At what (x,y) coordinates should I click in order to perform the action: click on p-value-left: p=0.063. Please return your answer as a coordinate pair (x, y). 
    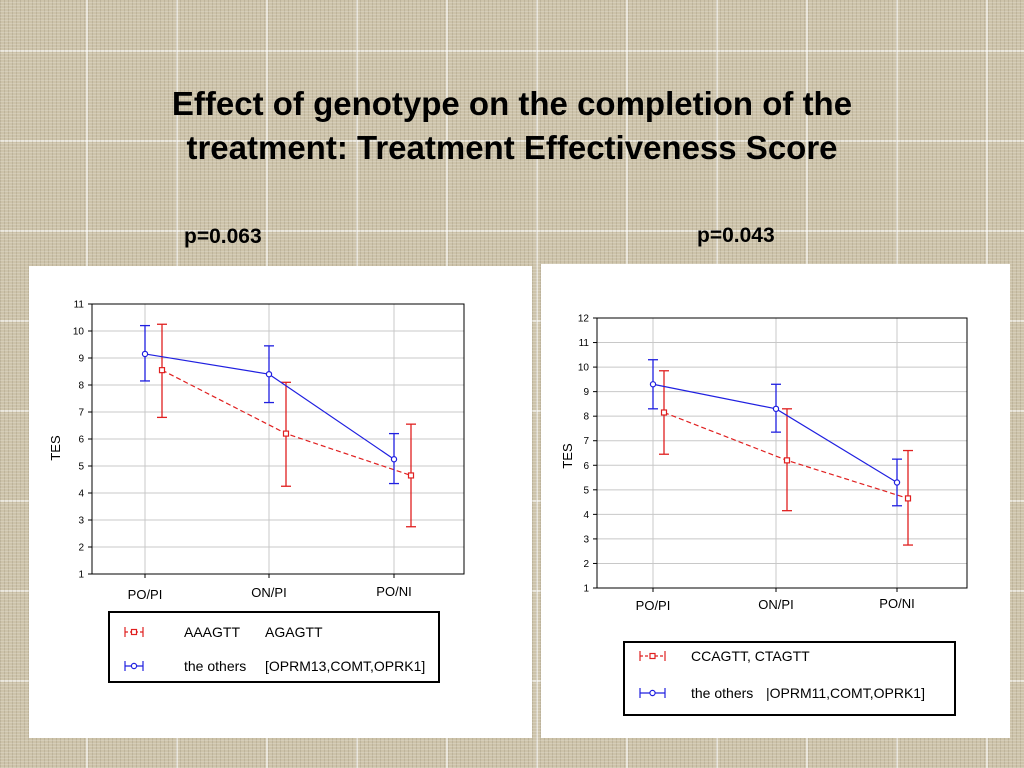
    Looking at the image, I should click on (223, 236).